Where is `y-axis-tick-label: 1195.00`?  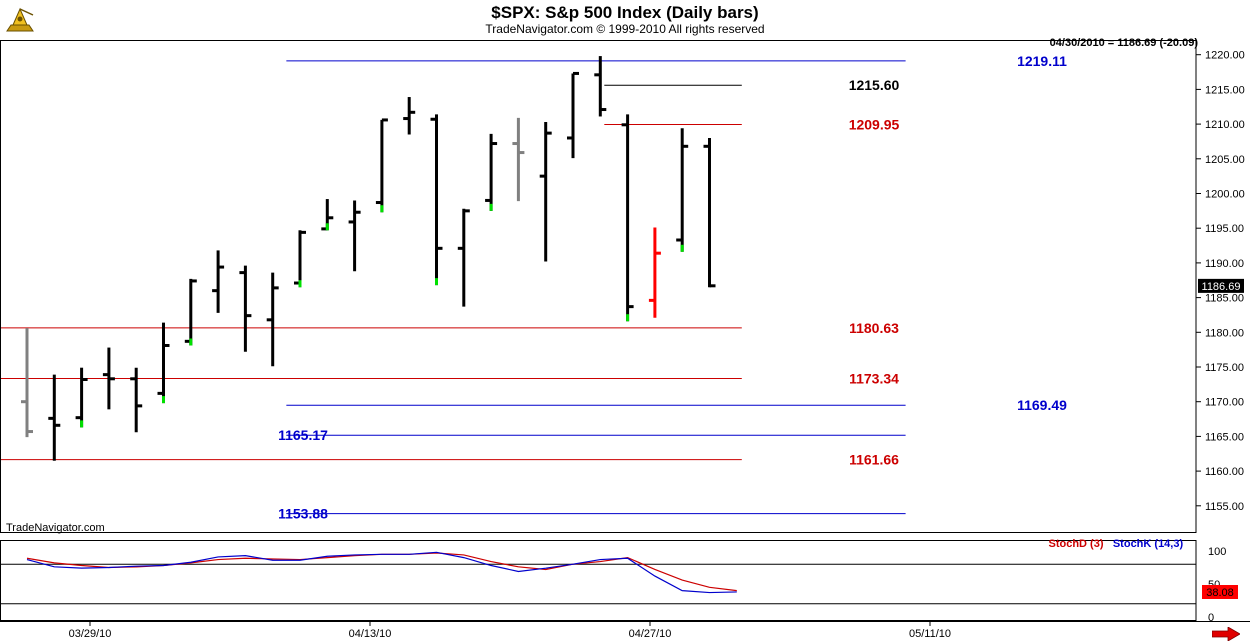
y-axis-tick-label: 1195.00 is located at coordinates (1224, 229).